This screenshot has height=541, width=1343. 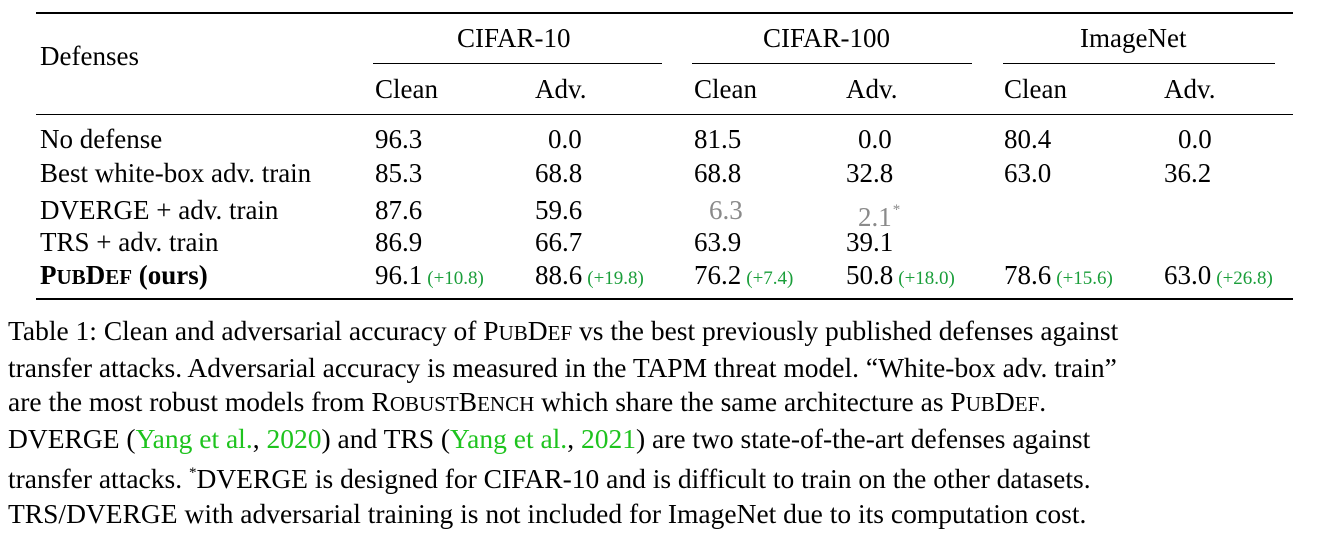 I want to click on table-cell-with-gain: 63.0 (+26.8), so click(x=1218, y=277).